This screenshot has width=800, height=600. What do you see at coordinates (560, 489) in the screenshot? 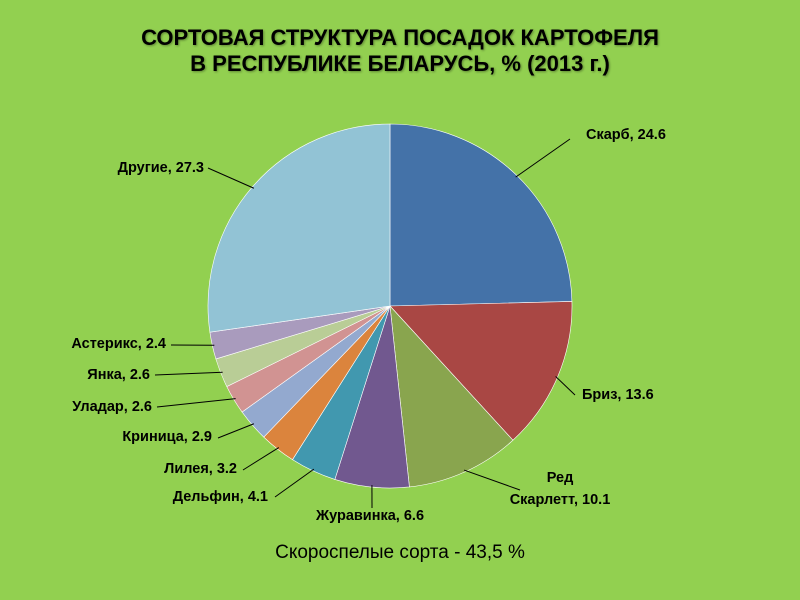
I see `data-label-3: Ред Скарлетт, 10.1` at bounding box center [560, 489].